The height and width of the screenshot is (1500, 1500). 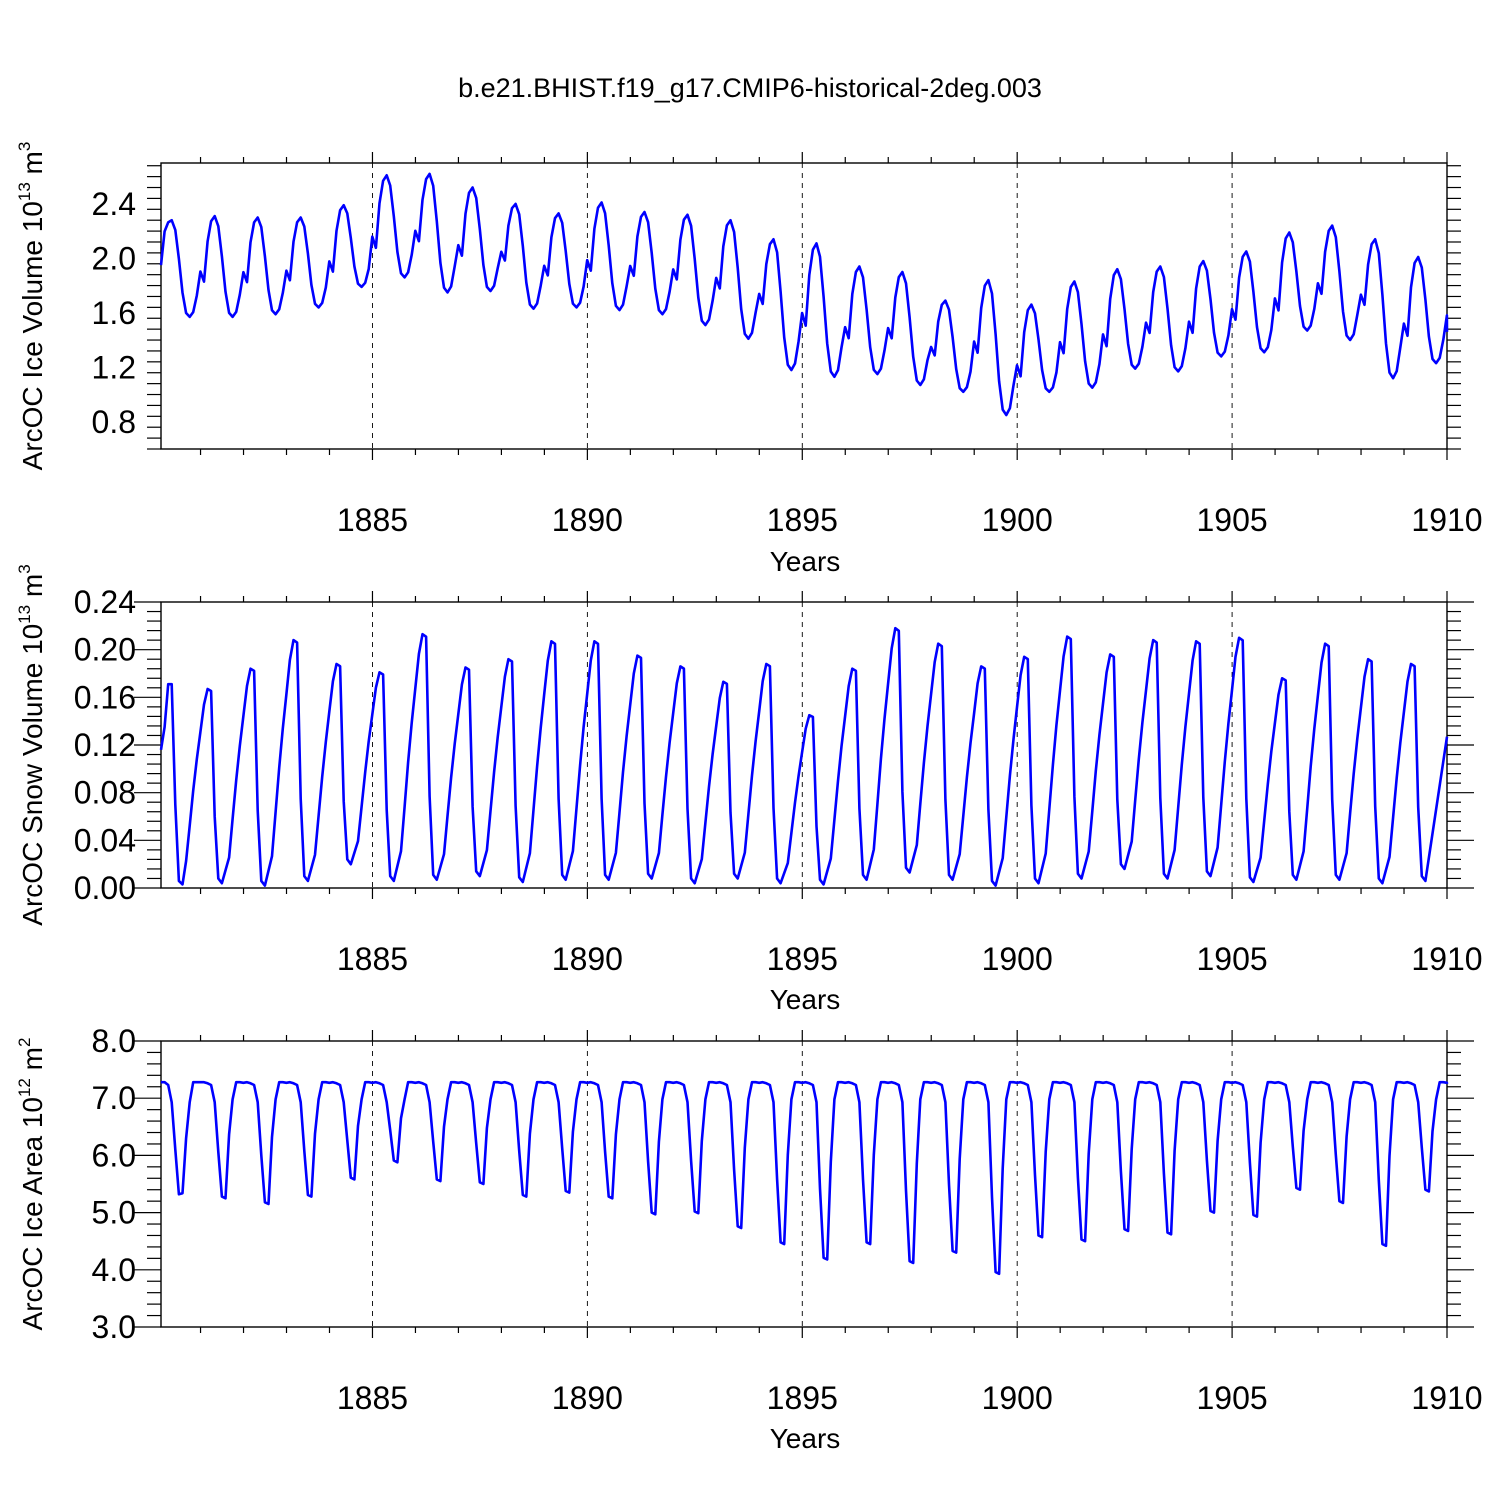 What do you see at coordinates (1231, 520) in the screenshot?
I see `ice-volume-x-tick-label: 1905` at bounding box center [1231, 520].